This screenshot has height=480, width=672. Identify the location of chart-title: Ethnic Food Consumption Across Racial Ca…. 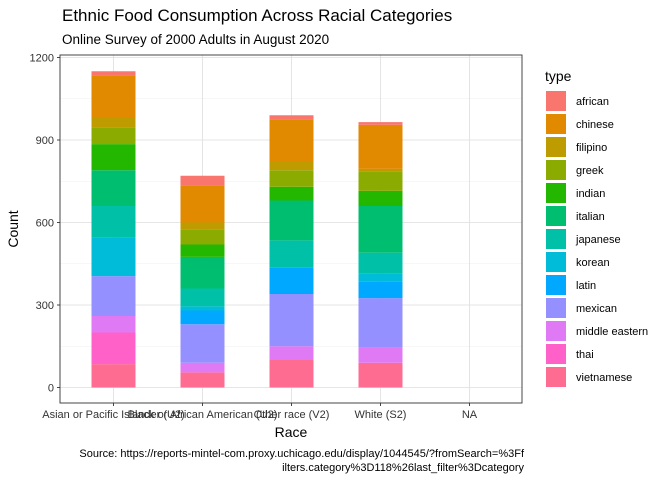
(257, 15).